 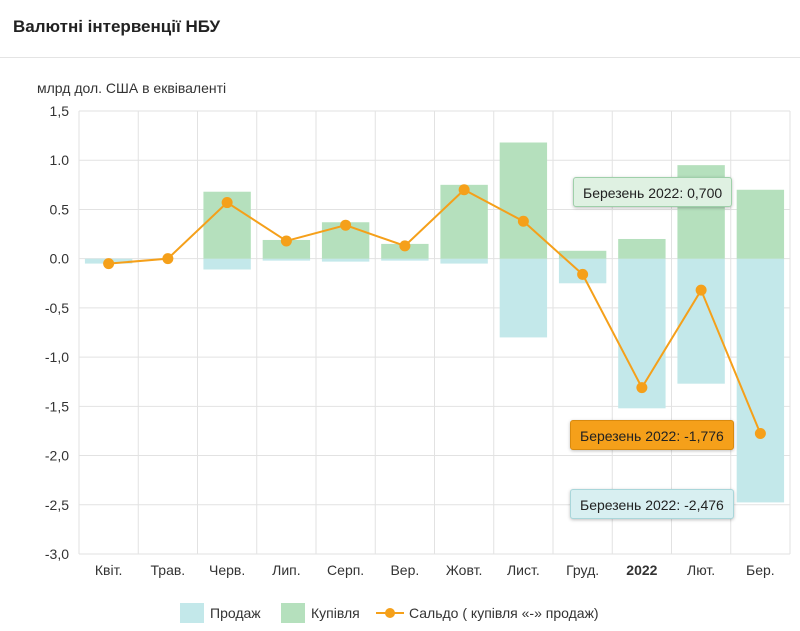 I want to click on y-axis-ticks: 1,5 1.0 0.5 0.0 -0,5 -1,0 -1,5 -2,0 -2,5 -3,0, so click(x=57, y=332).